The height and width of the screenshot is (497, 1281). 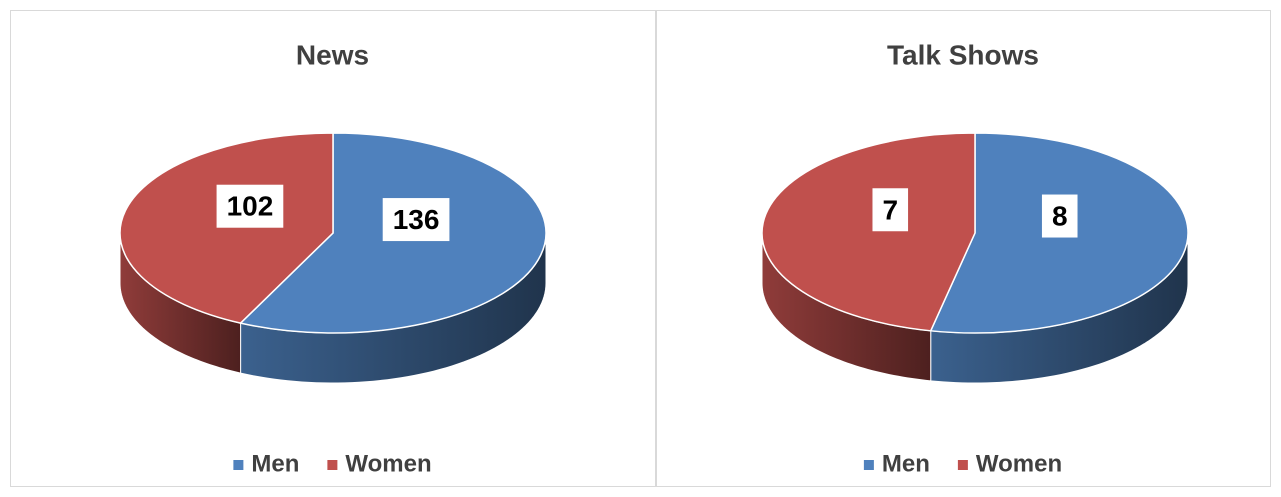 I want to click on data-label: 8, so click(x=1060, y=216).